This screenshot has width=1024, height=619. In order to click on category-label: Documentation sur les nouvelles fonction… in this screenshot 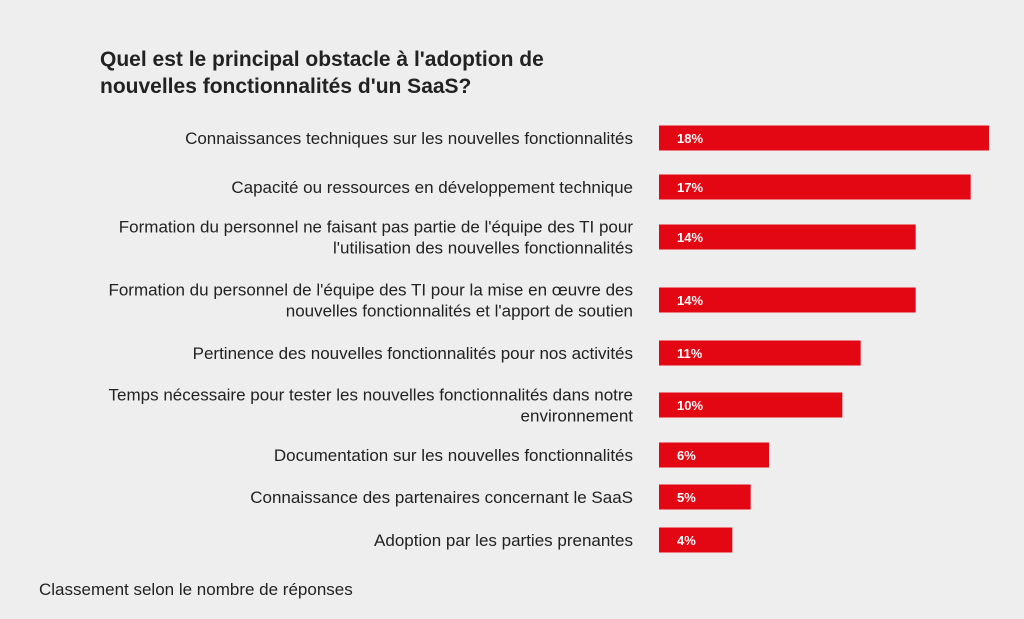, I will do `click(453, 455)`.